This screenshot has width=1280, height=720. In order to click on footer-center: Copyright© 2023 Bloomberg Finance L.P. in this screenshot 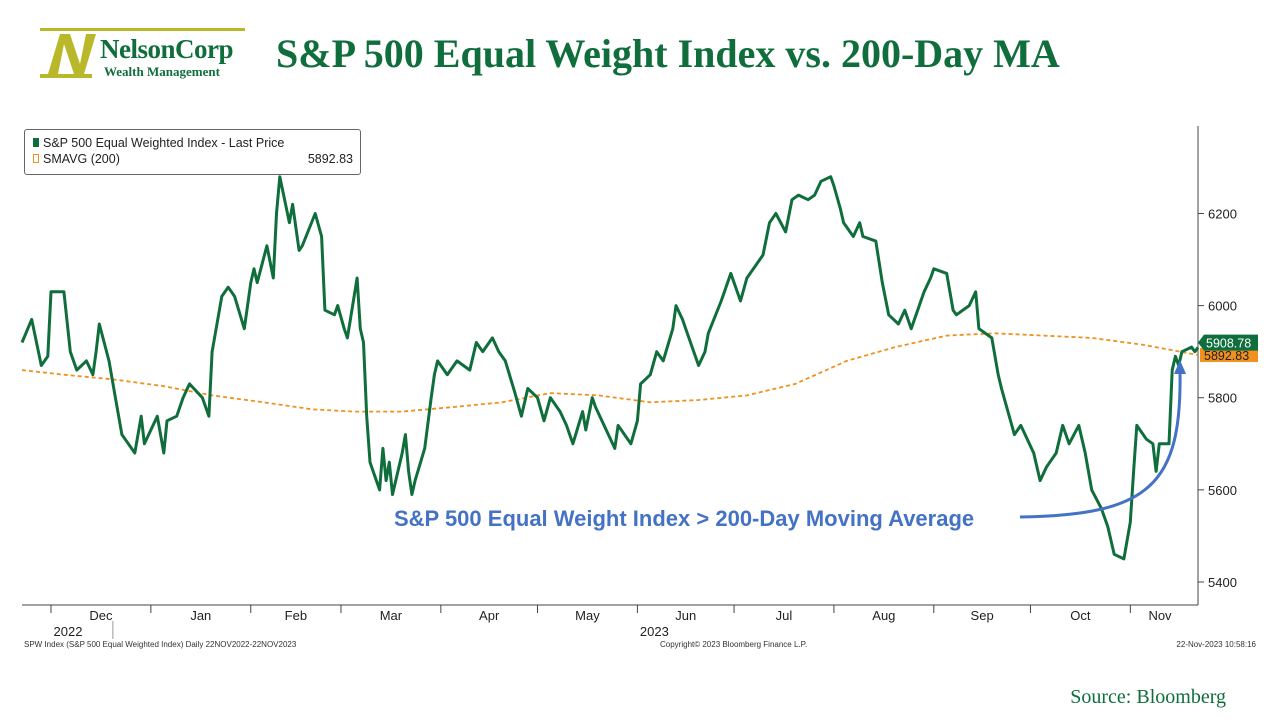, I will do `click(734, 644)`.